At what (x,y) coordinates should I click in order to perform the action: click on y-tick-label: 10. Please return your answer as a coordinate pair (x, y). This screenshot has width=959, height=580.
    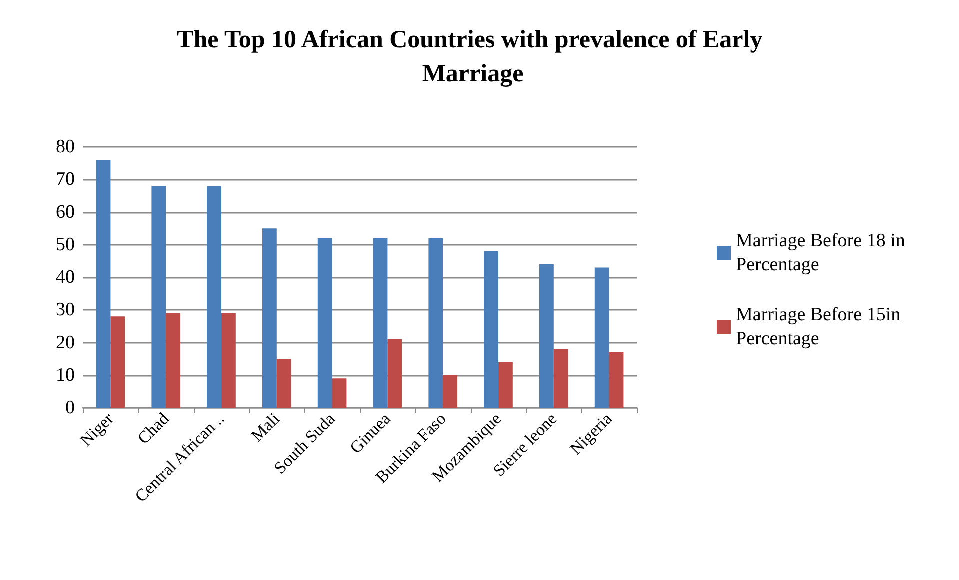
    Looking at the image, I should click on (65, 375).